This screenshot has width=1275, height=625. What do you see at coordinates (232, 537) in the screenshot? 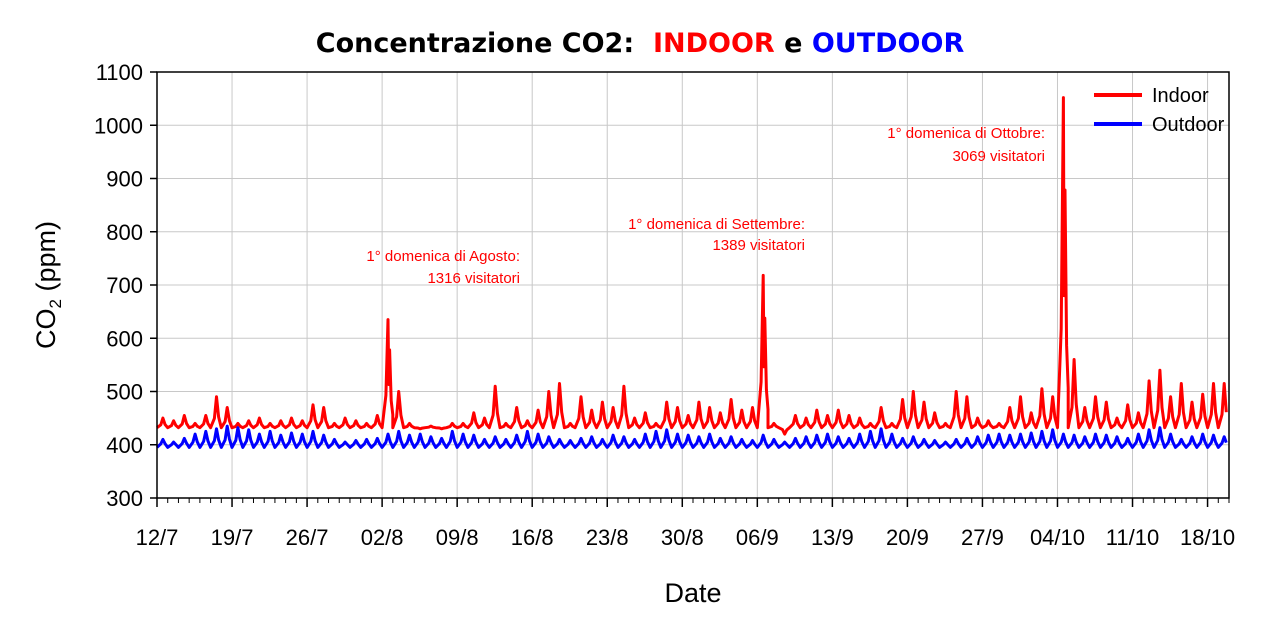
I see `x-tick-label: 19/7` at bounding box center [232, 537].